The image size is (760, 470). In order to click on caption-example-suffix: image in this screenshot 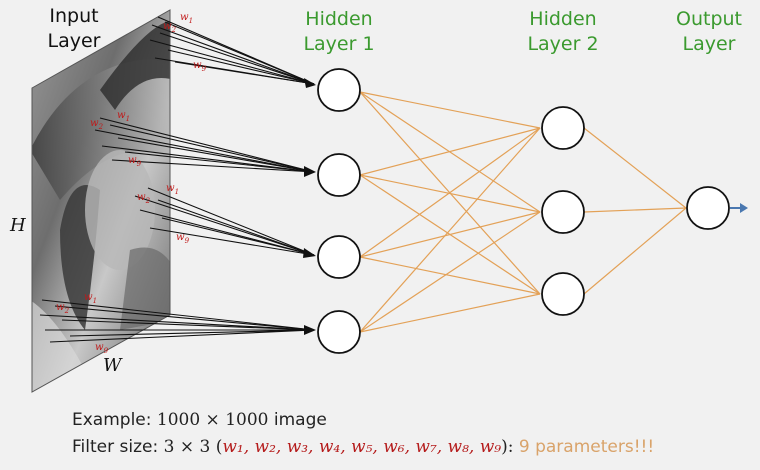, I will do `click(297, 420)`.